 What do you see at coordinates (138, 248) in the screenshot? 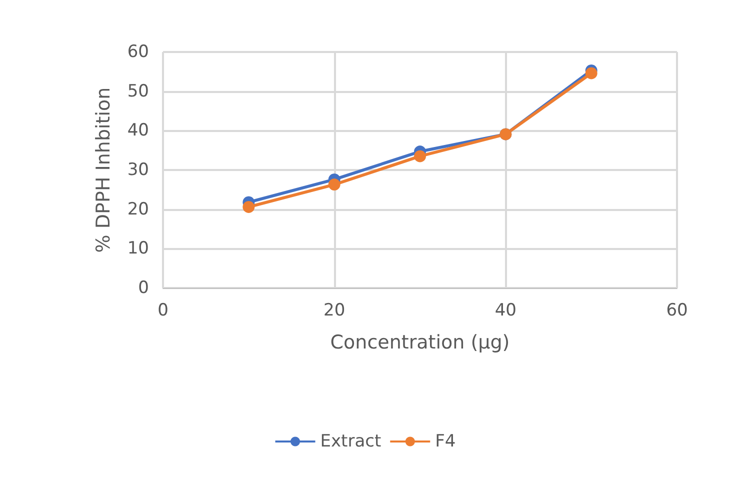
I see `y-tick-label: 10` at bounding box center [138, 248].